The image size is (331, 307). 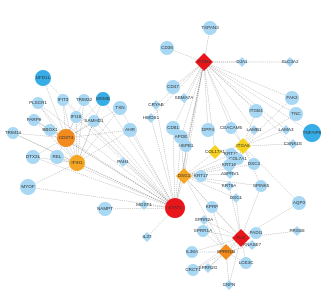 I want to click on node: SAMHD1, so click(x=94, y=121).